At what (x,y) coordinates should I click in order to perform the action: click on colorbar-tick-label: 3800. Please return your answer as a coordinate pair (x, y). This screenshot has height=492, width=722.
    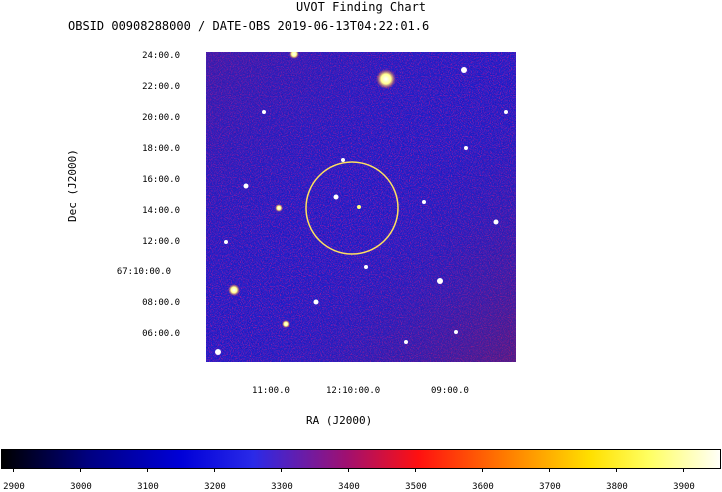
    Looking at the image, I should click on (617, 487).